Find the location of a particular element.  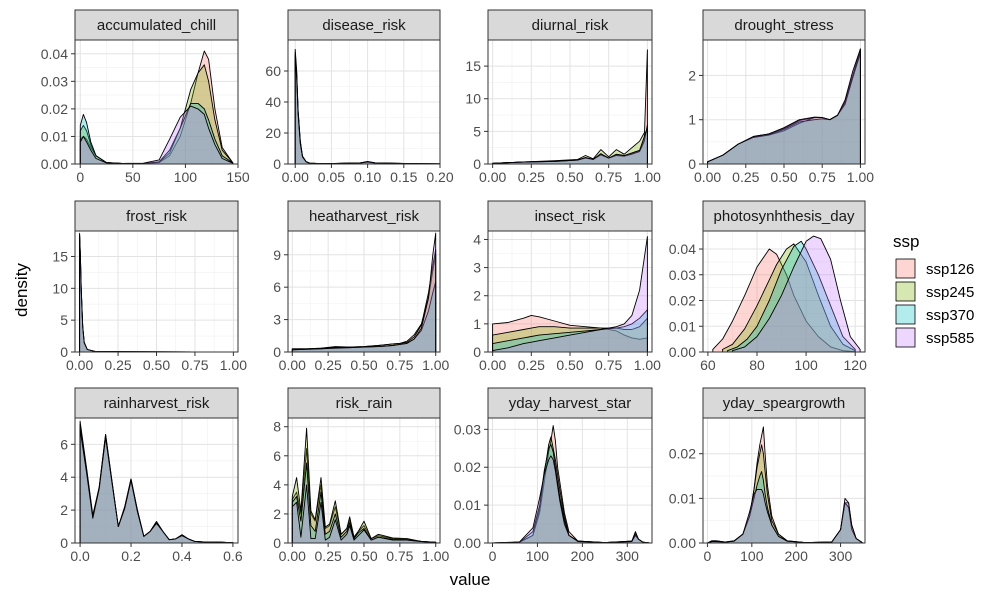

x-tick-label: 0.4 is located at coordinates (182, 556).